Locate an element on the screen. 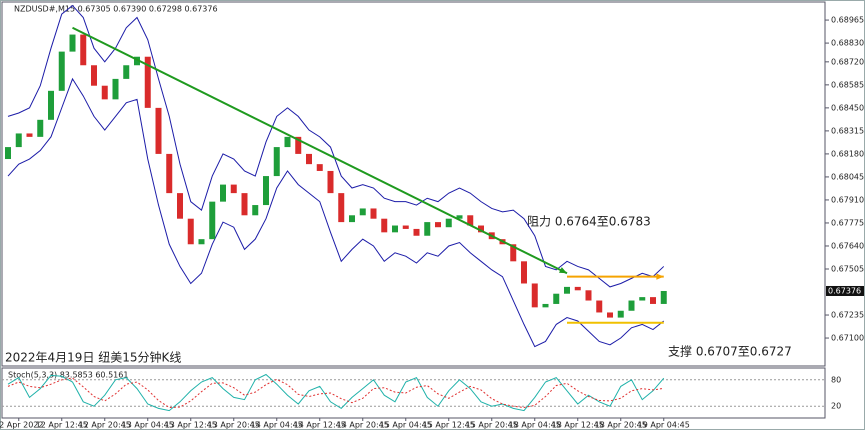 This screenshot has height=434, width=865. price-label: 0.67376 is located at coordinates (844, 290).